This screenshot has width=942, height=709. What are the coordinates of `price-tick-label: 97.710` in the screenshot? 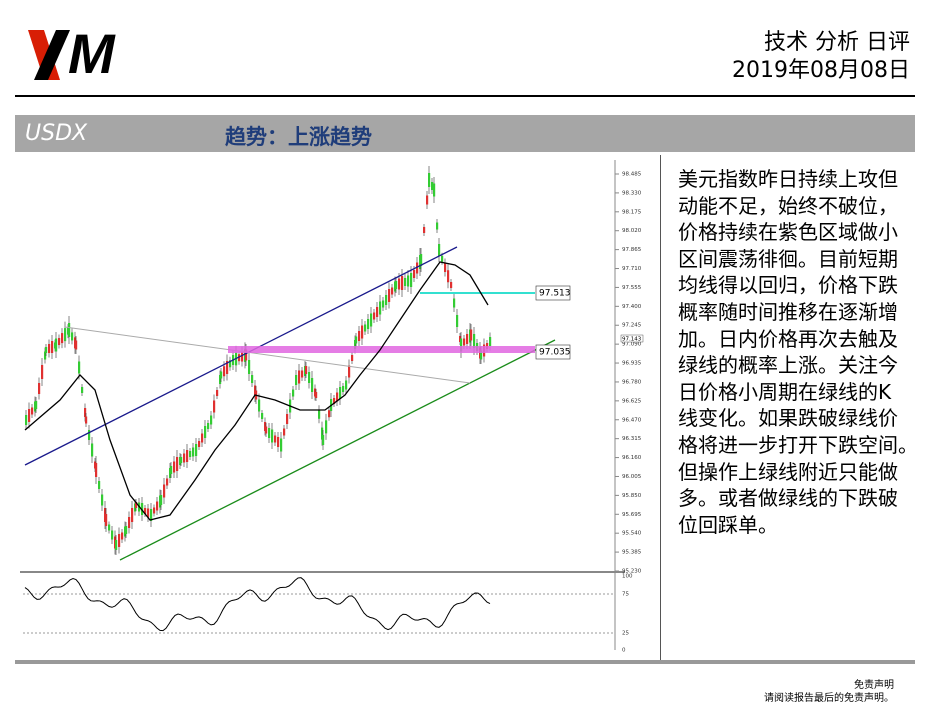 It's located at (632, 269).